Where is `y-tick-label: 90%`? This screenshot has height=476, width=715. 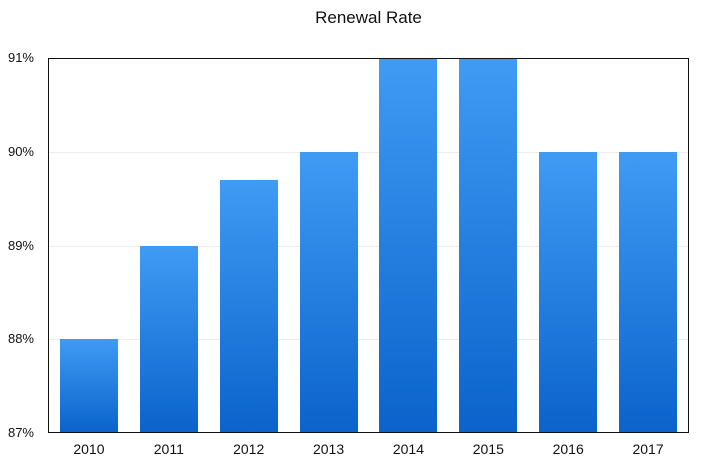
y-tick-label: 90% is located at coordinates (20, 151).